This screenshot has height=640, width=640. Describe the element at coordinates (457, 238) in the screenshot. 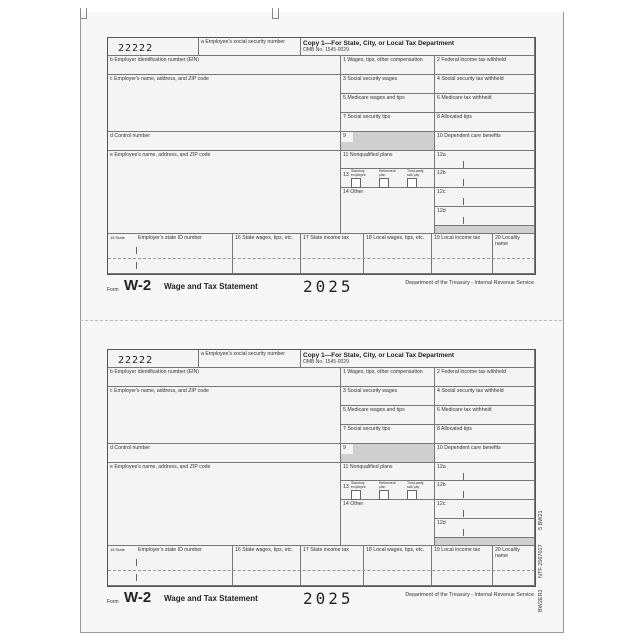

I see `box-label: 19 Local income tax` at that location.